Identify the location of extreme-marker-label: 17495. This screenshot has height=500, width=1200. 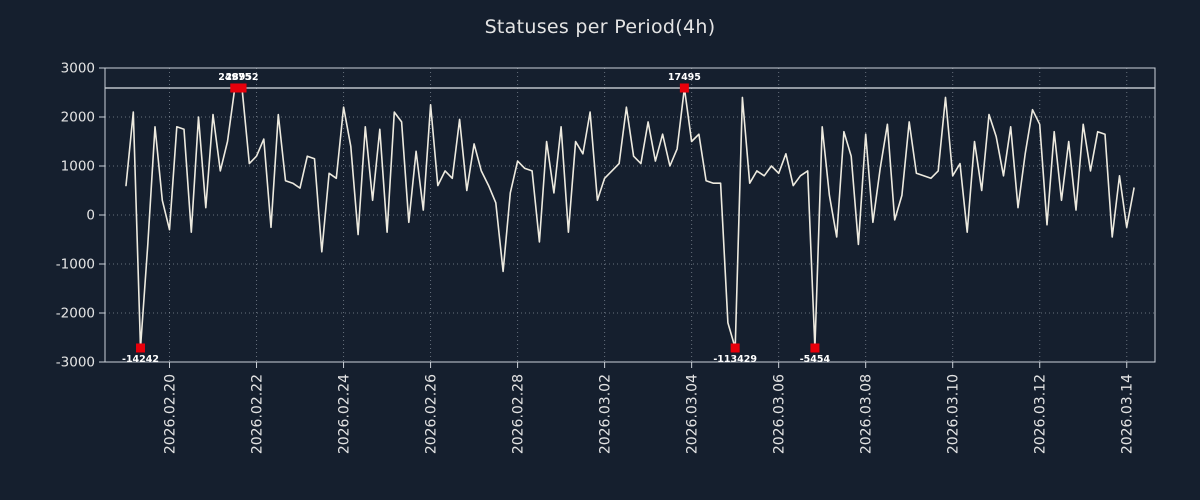
(684, 77).